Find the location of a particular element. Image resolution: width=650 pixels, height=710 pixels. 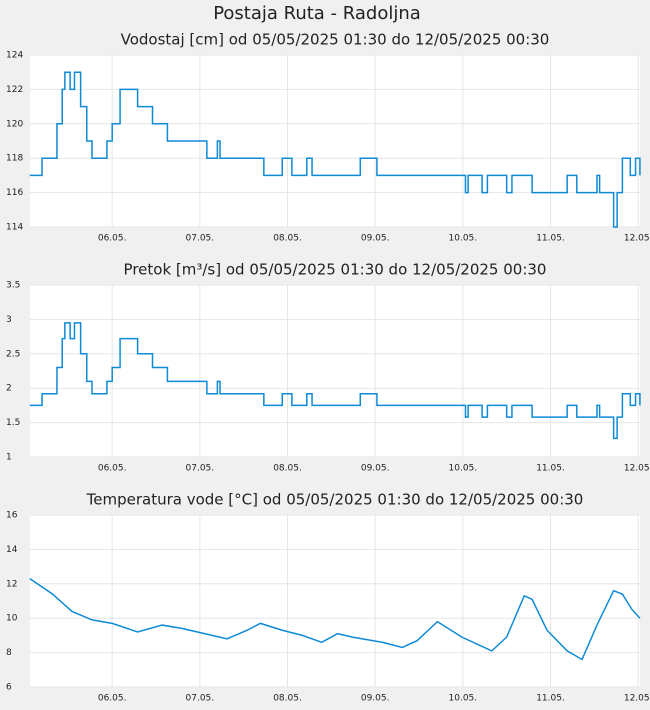

y-tick-label: 1 is located at coordinates (9, 458).